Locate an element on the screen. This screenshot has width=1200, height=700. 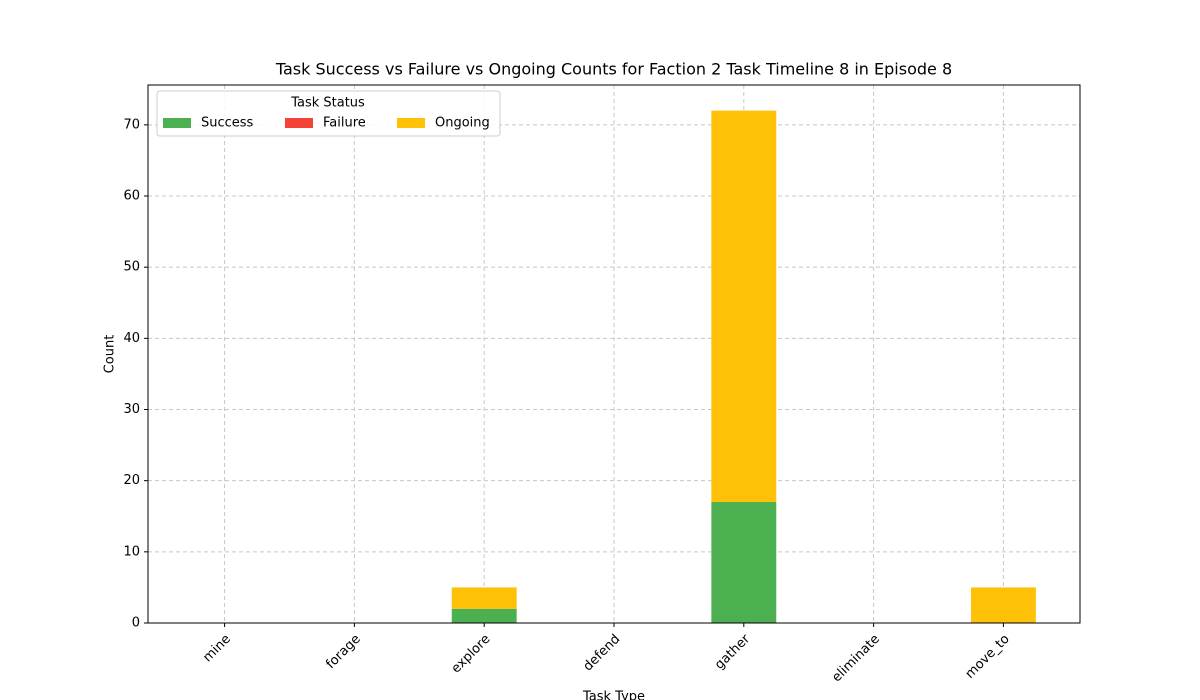
y-tick-label: 0 is located at coordinates (136, 623).